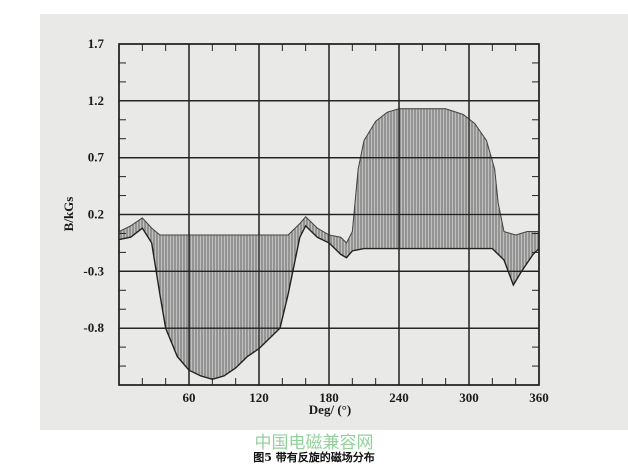 The height and width of the screenshot is (467, 628). Describe the element at coordinates (399, 397) in the screenshot. I see `x-tick-label: 240` at that location.